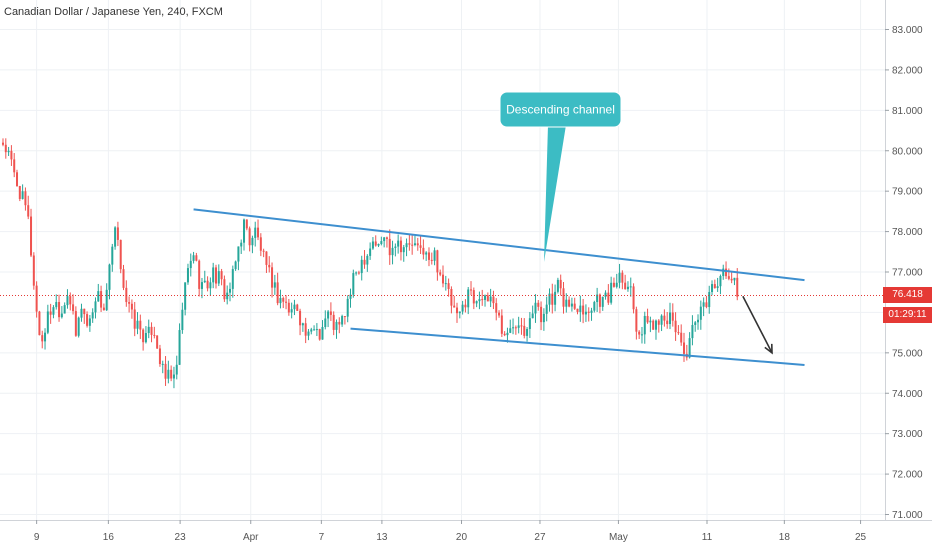 Image resolution: width=932 pixels, height=555 pixels. I want to click on price-tick-label: 74.000, so click(907, 394).